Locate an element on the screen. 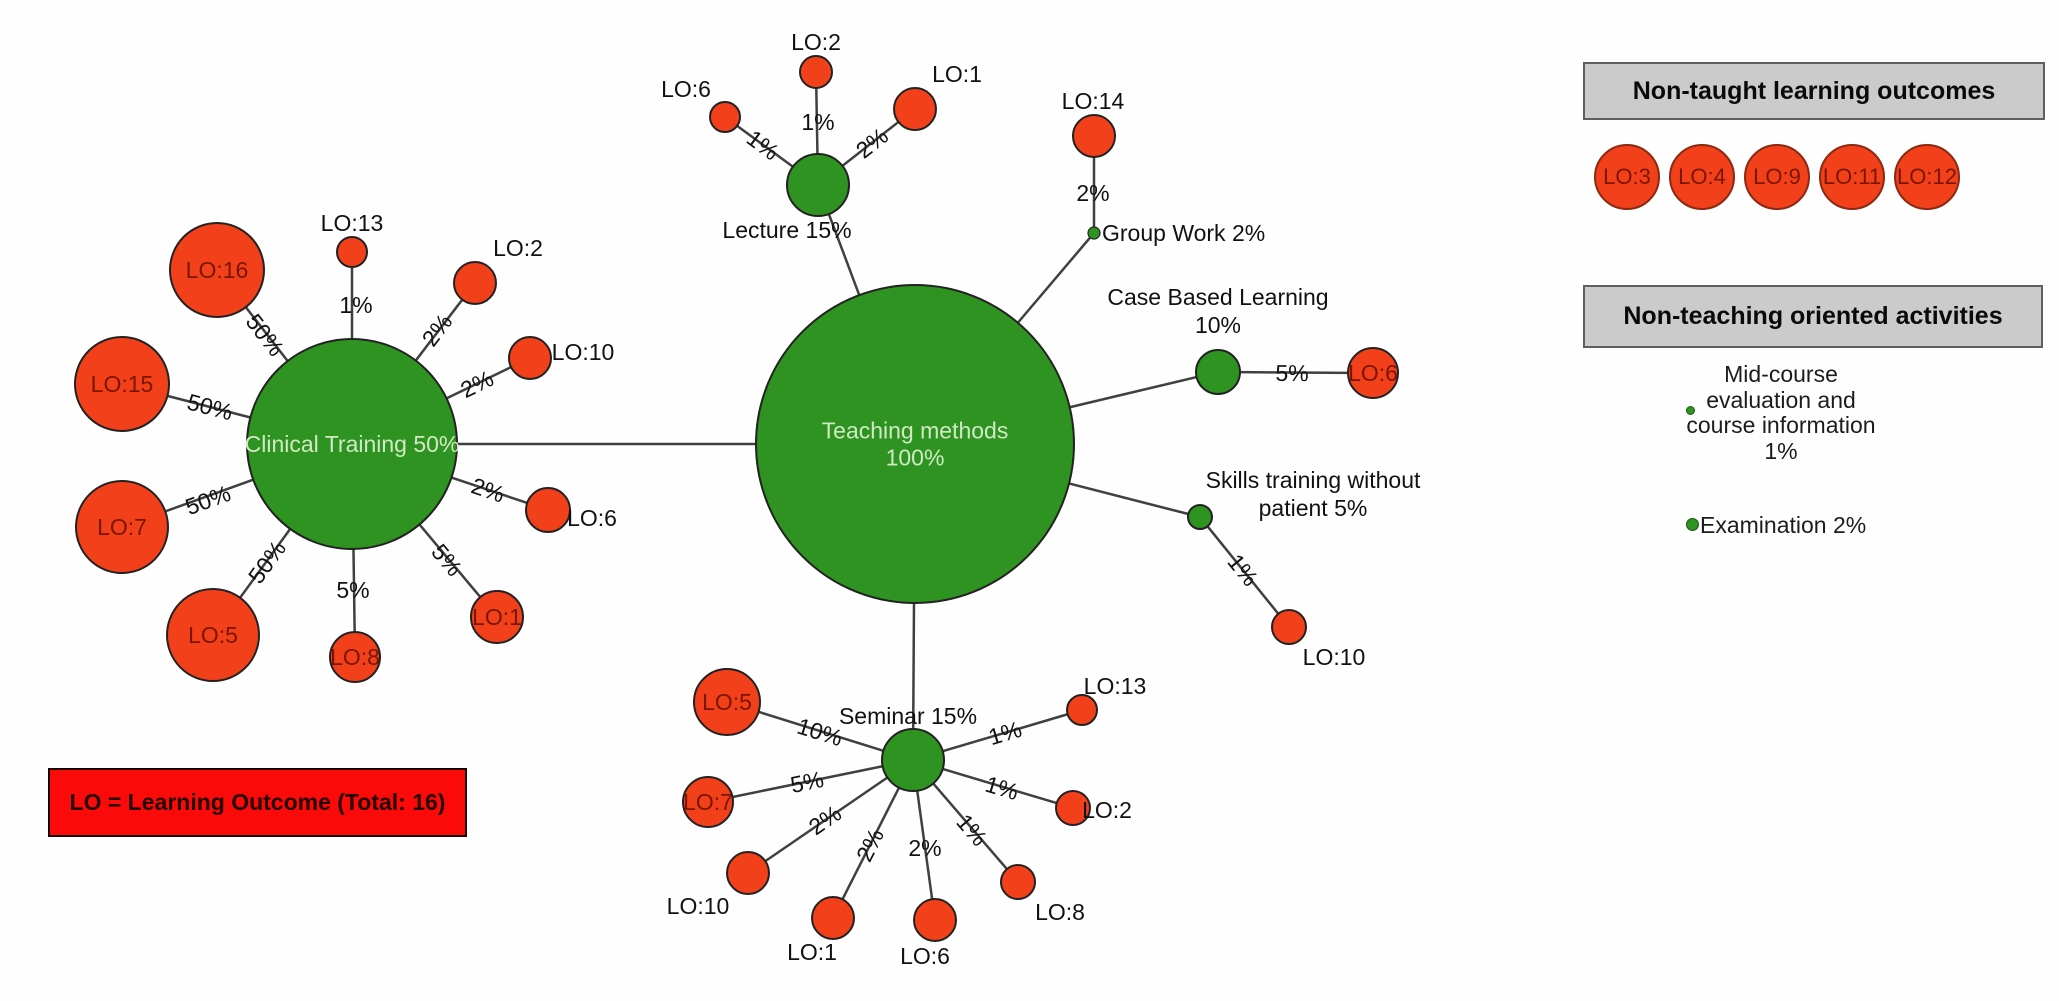 The image size is (2059, 1001). non-taught-outcome-chip: LO:4 is located at coordinates (1702, 177).